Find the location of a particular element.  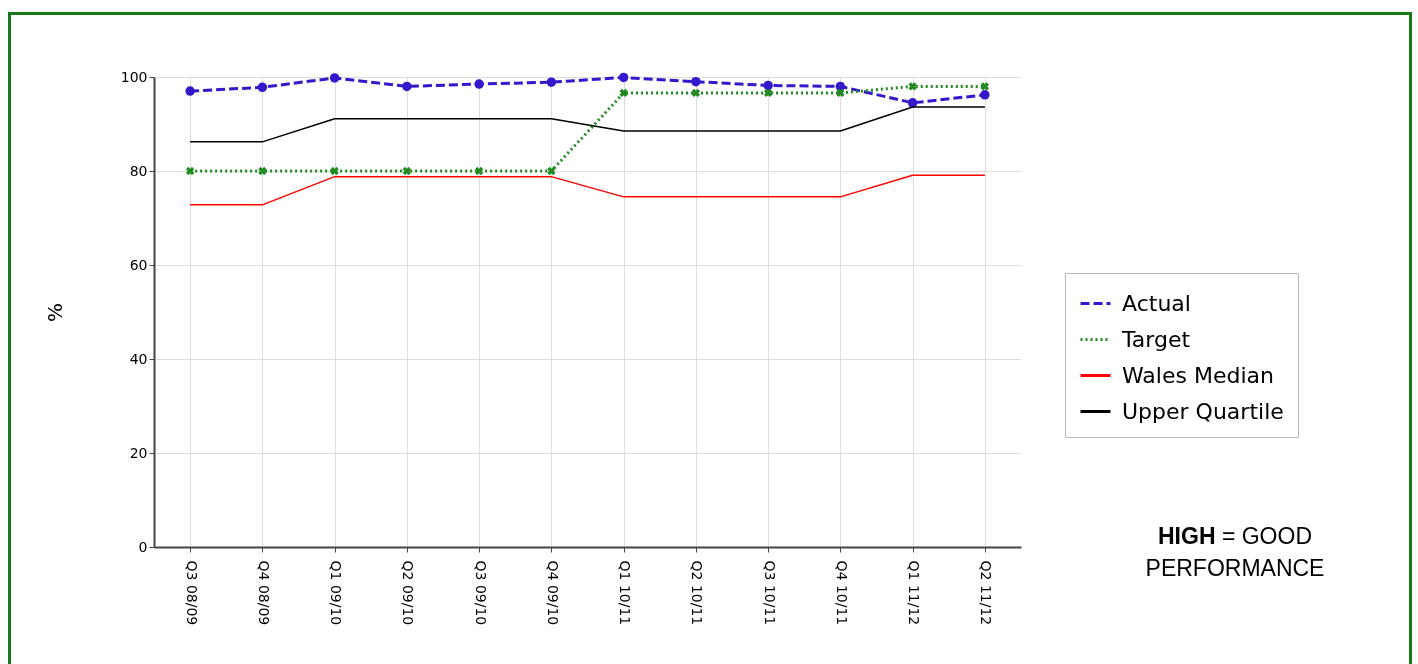

y-tick-label: 20 is located at coordinates (138, 452).